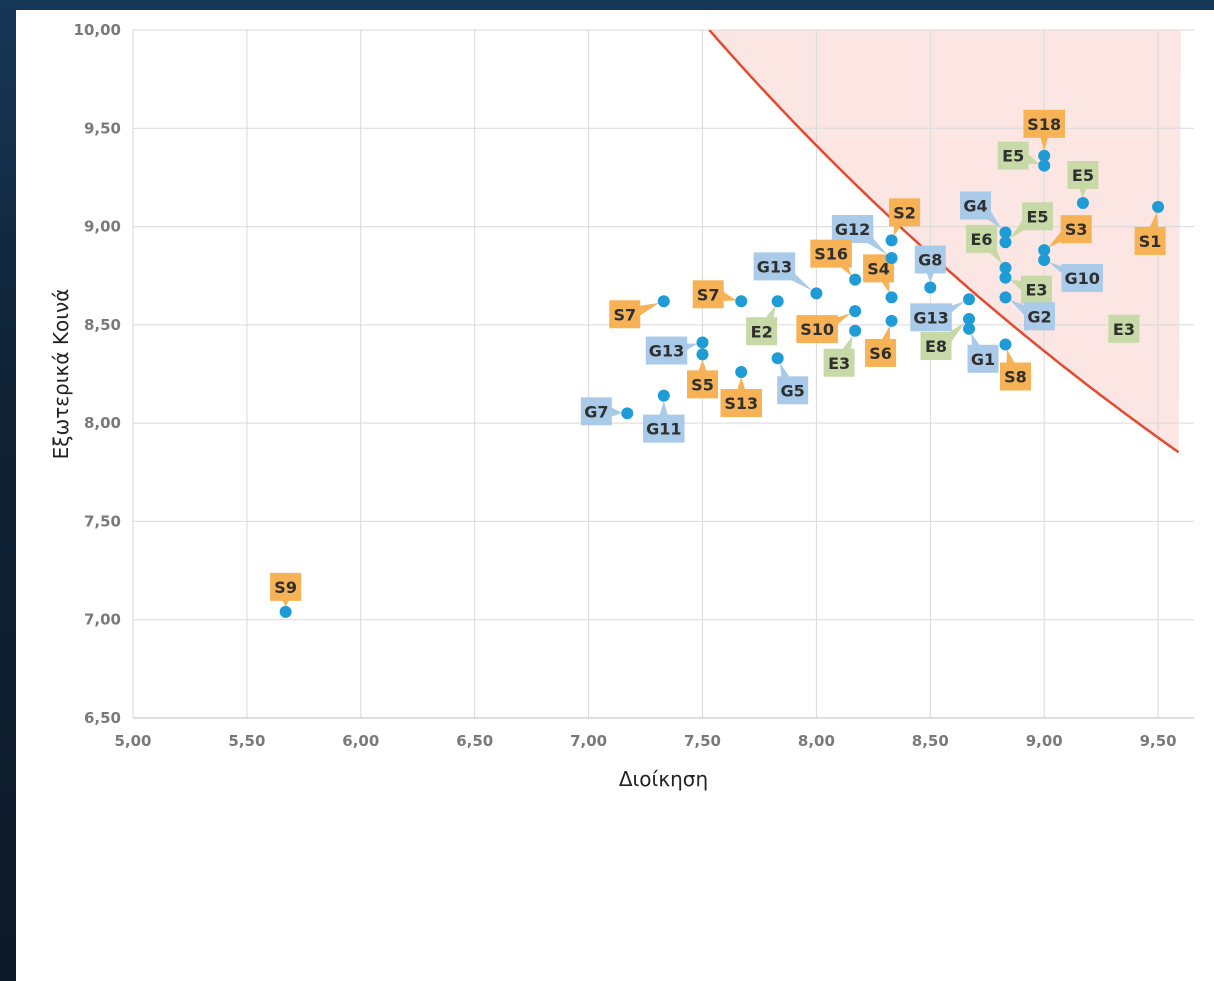 This screenshot has width=1214, height=981. I want to click on label-text: G4, so click(975, 205).